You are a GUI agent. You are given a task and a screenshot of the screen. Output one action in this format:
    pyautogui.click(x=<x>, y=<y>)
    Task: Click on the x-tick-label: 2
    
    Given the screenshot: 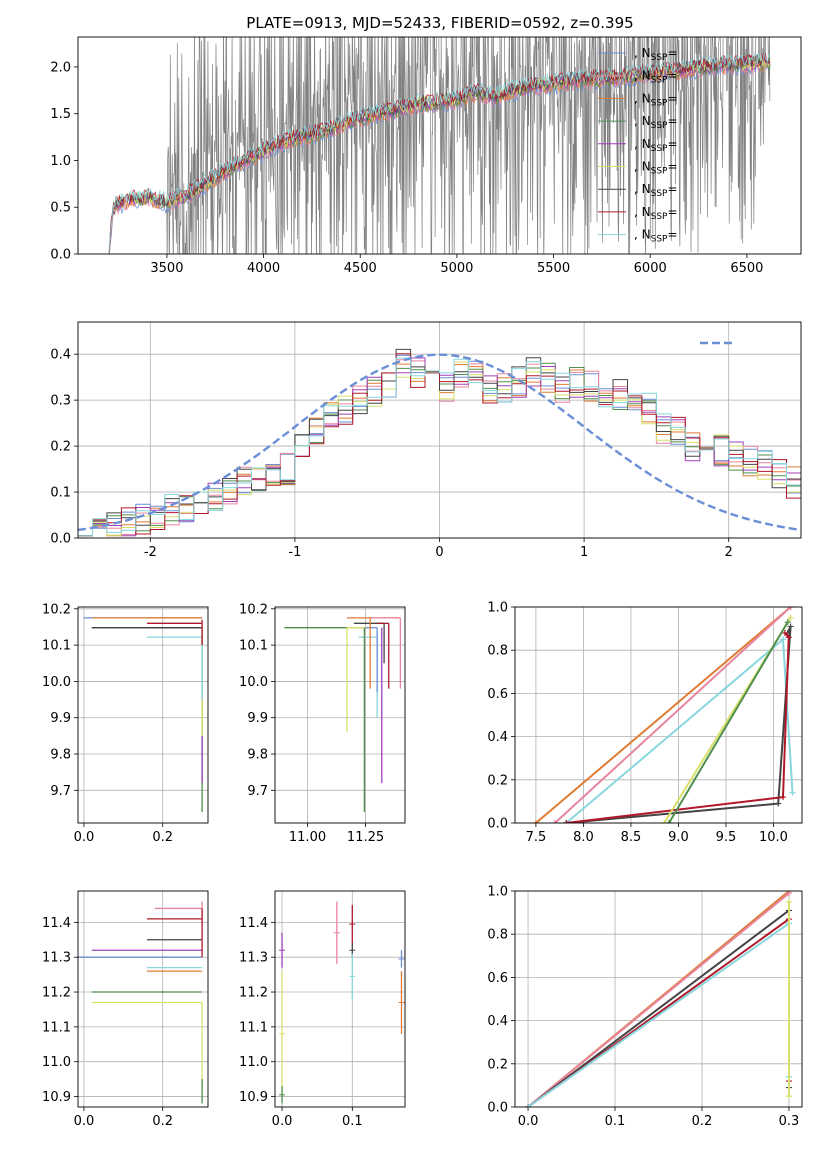 What is the action you would take?
    pyautogui.click(x=729, y=552)
    